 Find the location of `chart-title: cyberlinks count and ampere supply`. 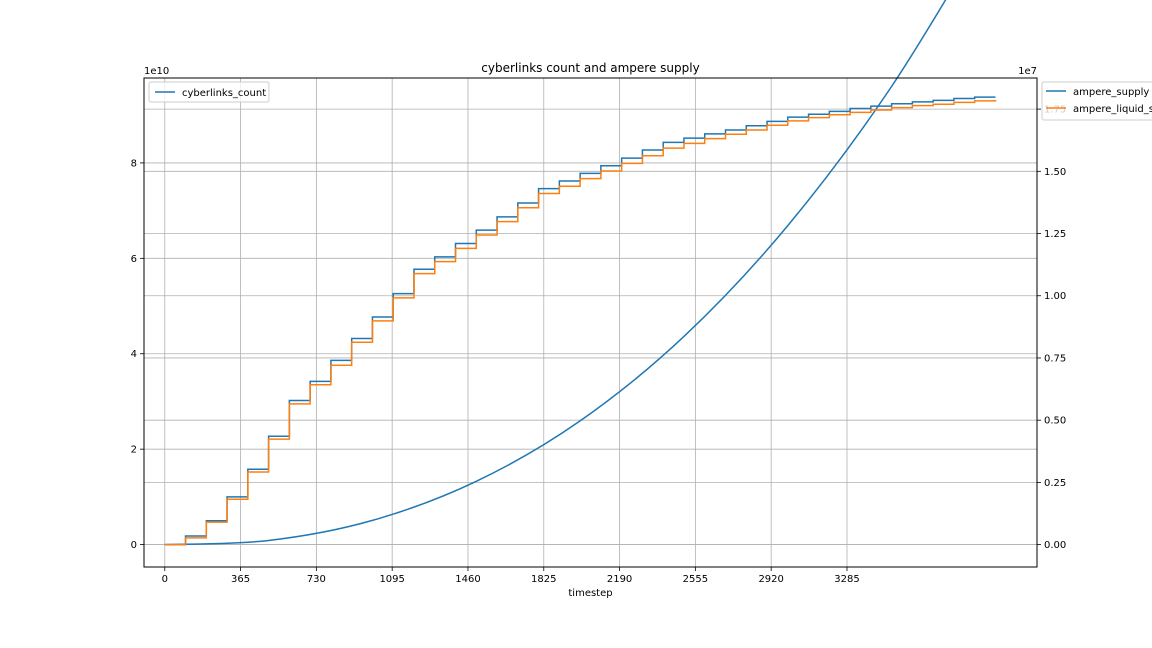

chart-title: cyberlinks count and ampere supply is located at coordinates (590, 68).